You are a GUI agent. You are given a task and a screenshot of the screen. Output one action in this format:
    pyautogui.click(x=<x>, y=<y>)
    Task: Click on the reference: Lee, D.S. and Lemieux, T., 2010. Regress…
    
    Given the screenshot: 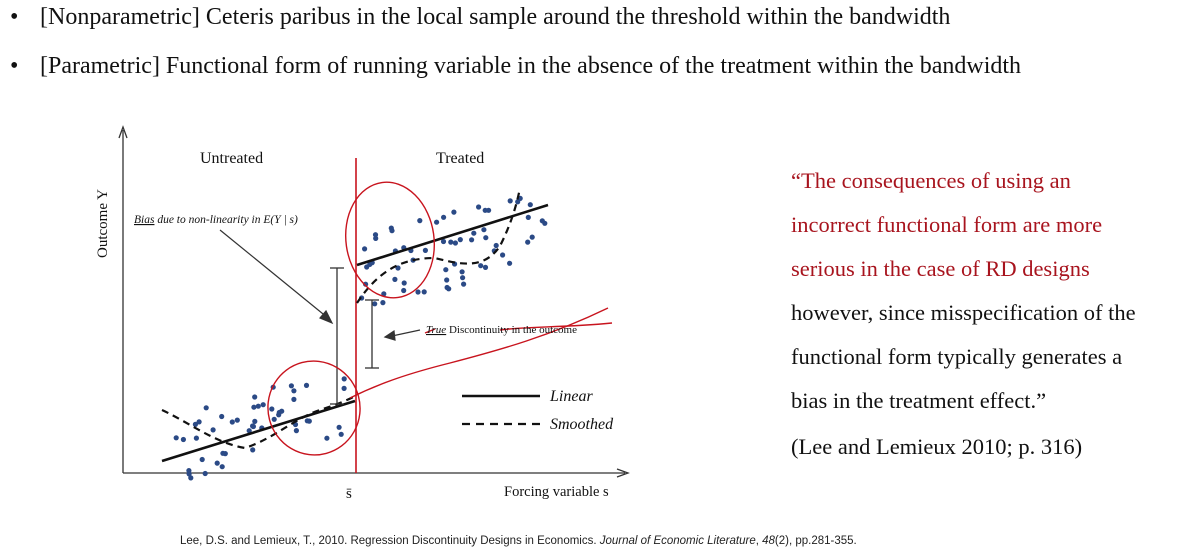 What is the action you would take?
    pyautogui.click(x=518, y=541)
    